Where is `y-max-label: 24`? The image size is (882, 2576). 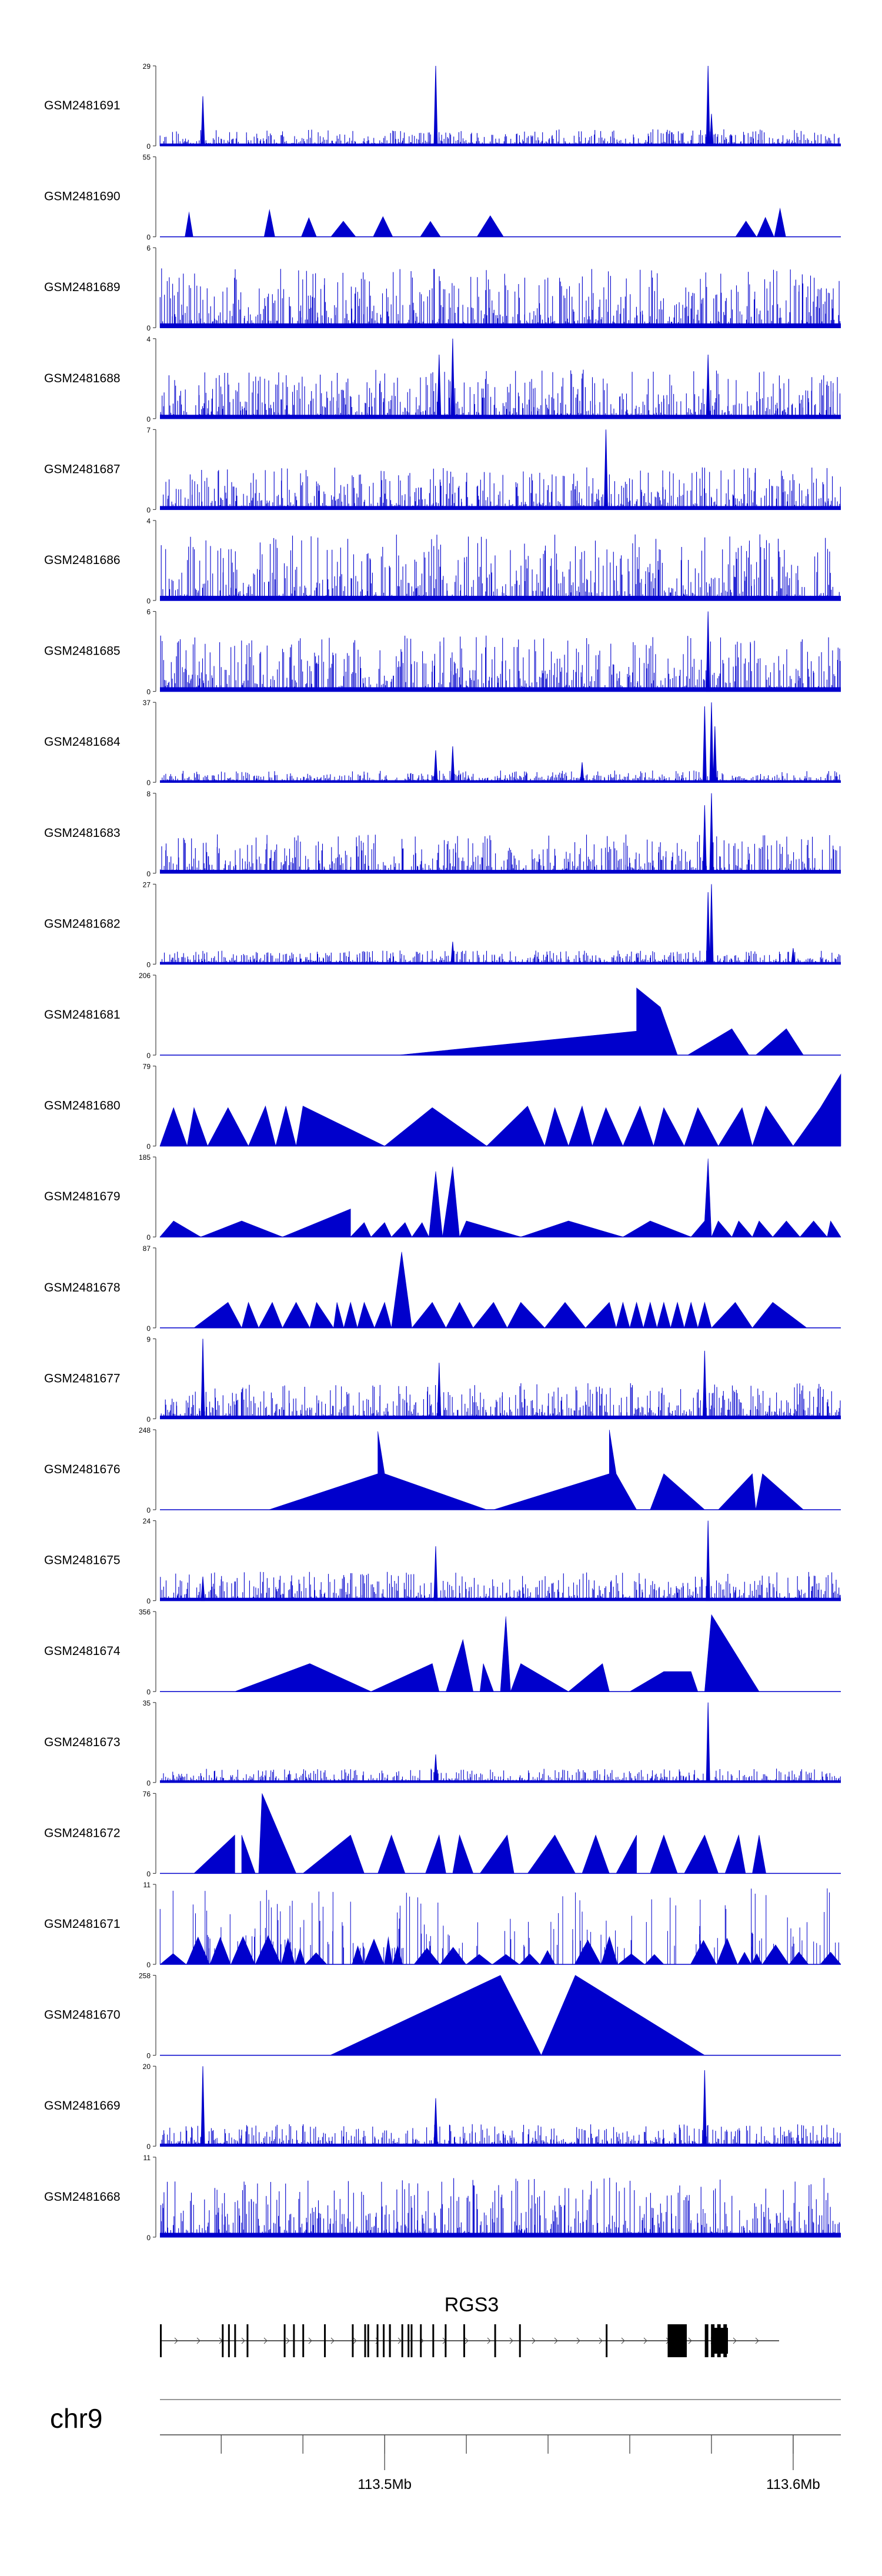 y-max-label: 24 is located at coordinates (147, 1521).